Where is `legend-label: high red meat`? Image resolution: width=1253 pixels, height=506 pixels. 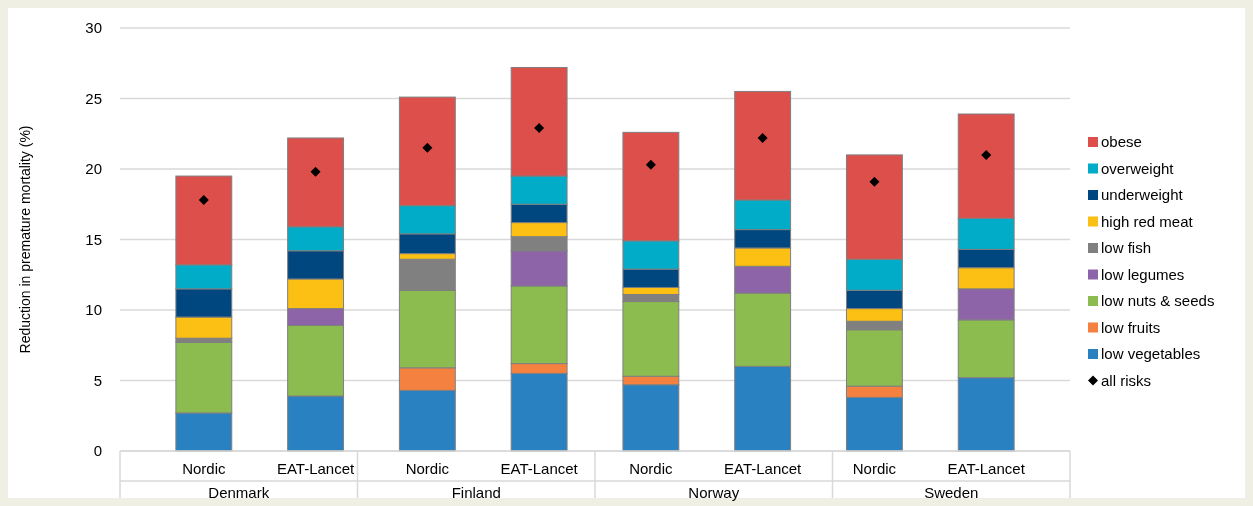
legend-label: high red meat is located at coordinates (1147, 221).